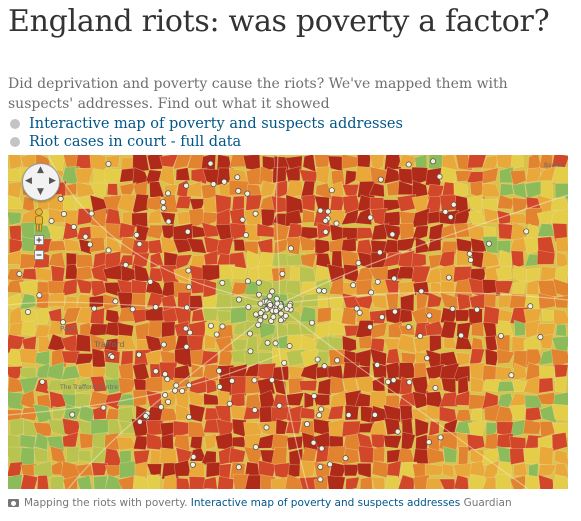 This screenshot has width=581, height=521. Describe the element at coordinates (41, 182) in the screenshot. I see `pan-control: ▲ ▼ ◀ ▶` at that location.